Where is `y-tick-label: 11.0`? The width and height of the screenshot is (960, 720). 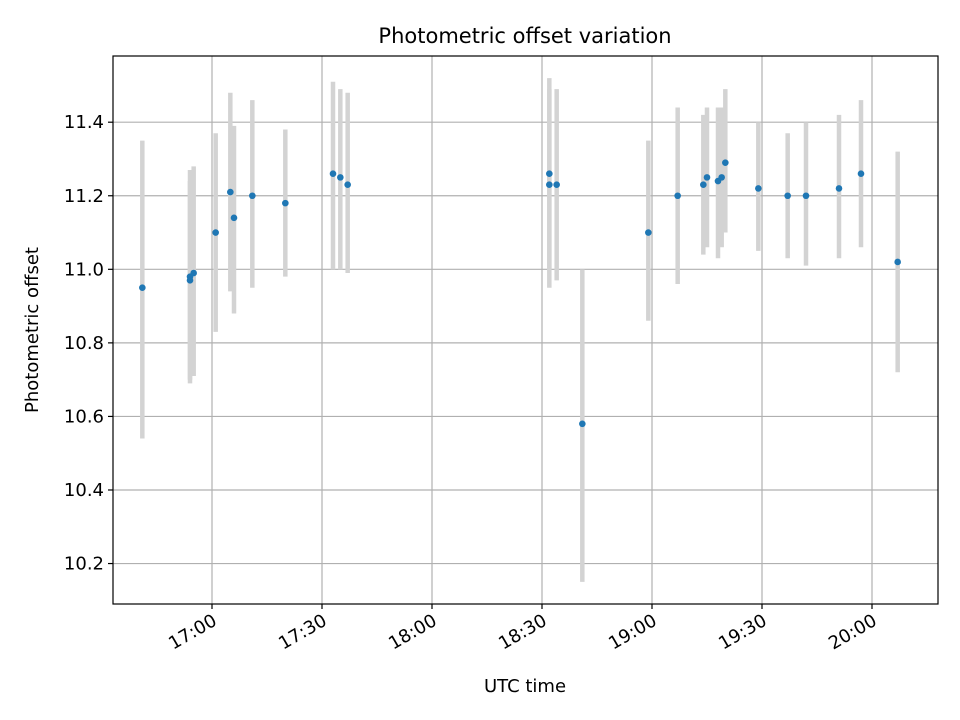
y-tick-label: 11.0 is located at coordinates (84, 269).